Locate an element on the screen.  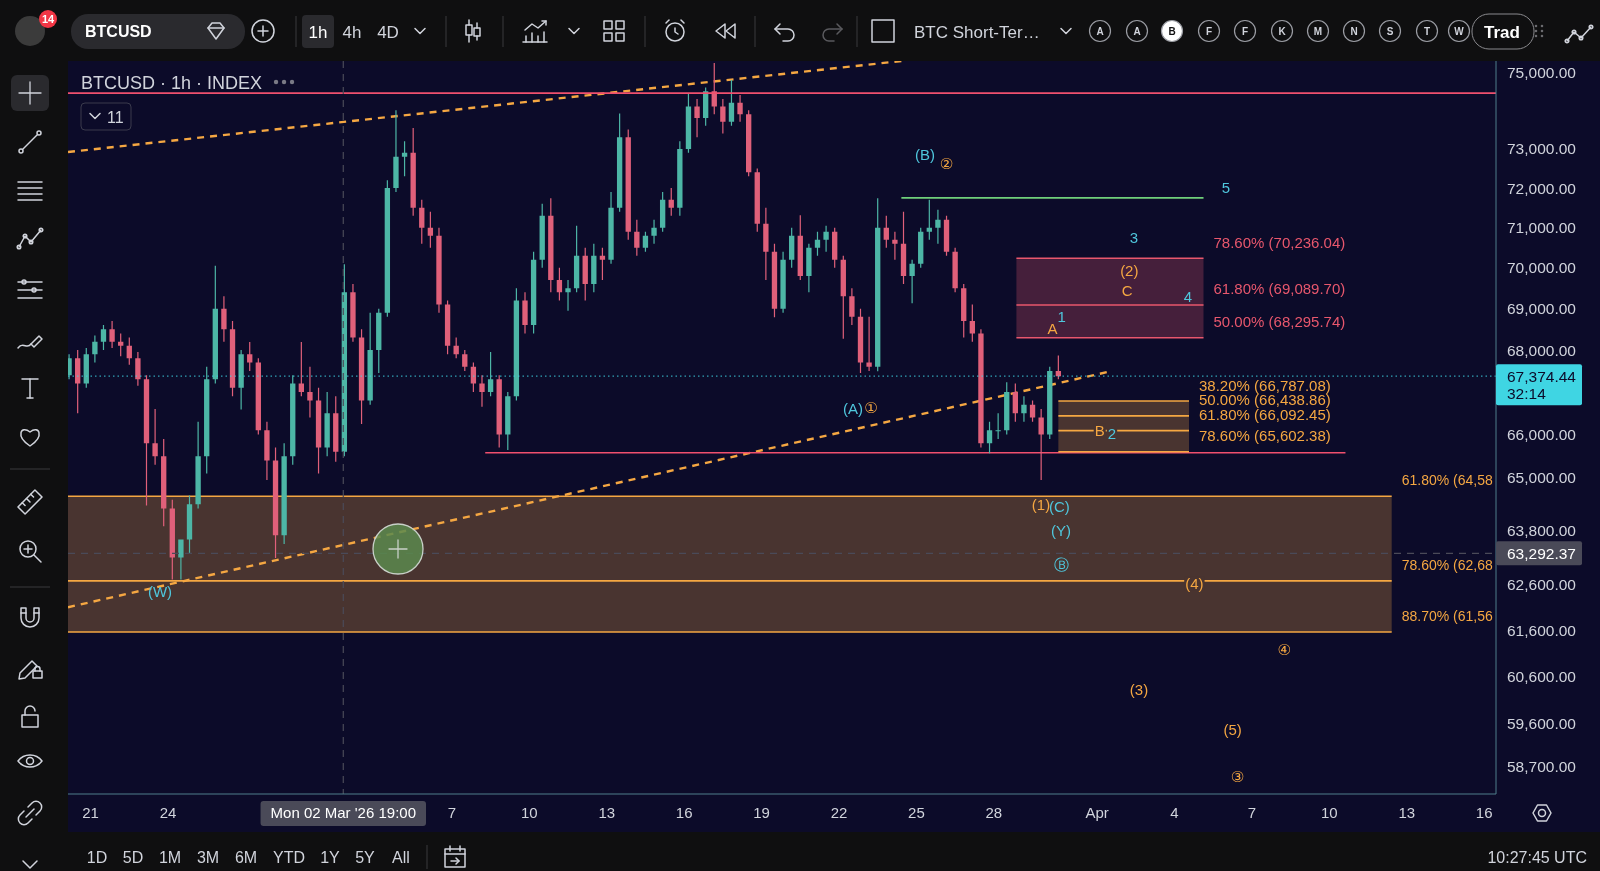
annotation: ④ is located at coordinates (1284, 649).